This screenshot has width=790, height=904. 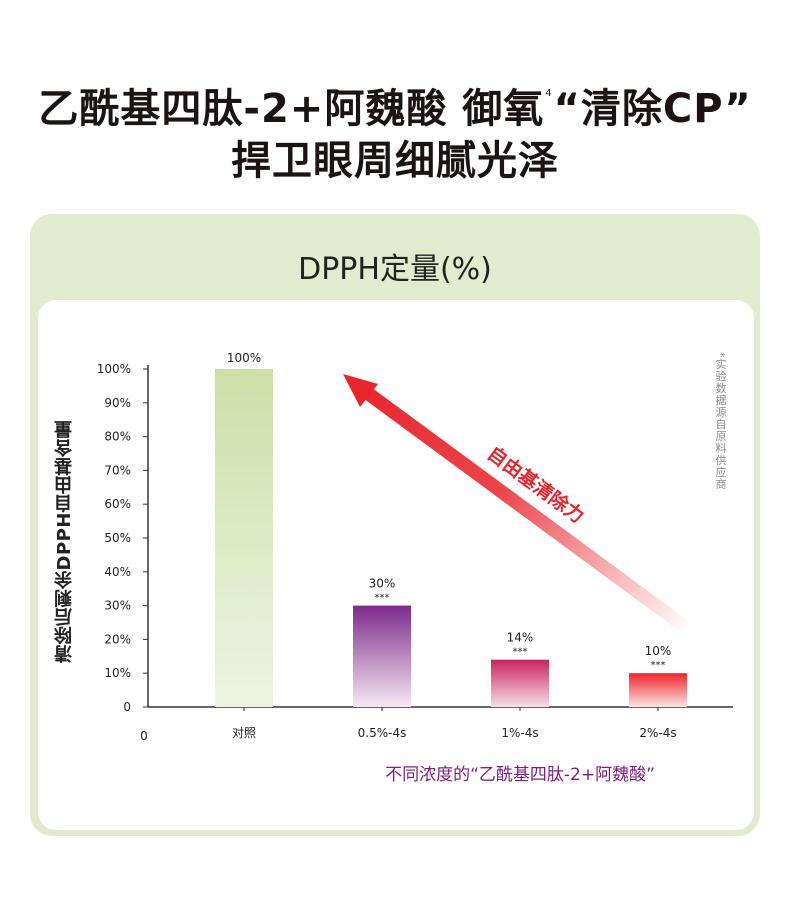 I want to click on bar-value-label: 30%, so click(x=382, y=584).